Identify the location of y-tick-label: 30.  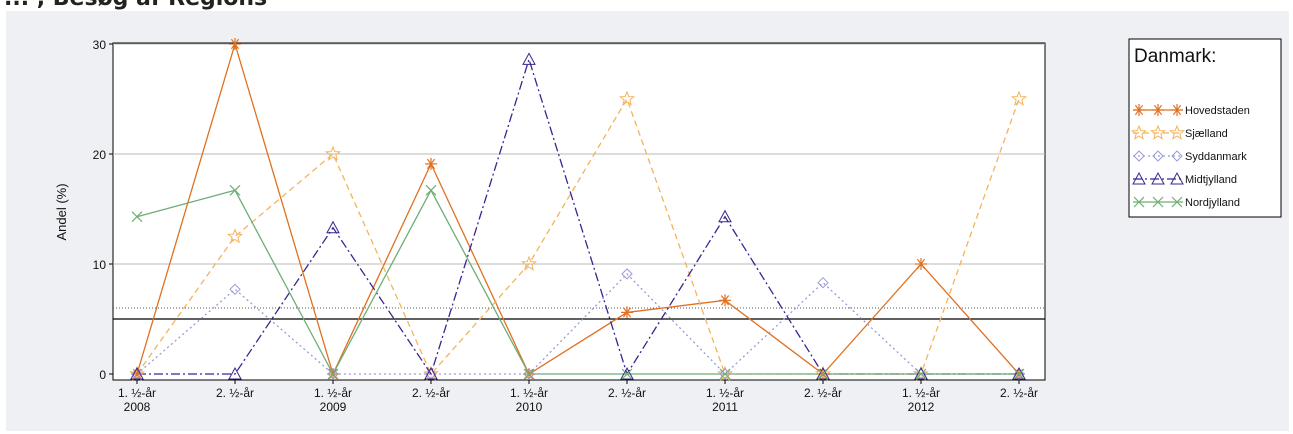
(100, 45).